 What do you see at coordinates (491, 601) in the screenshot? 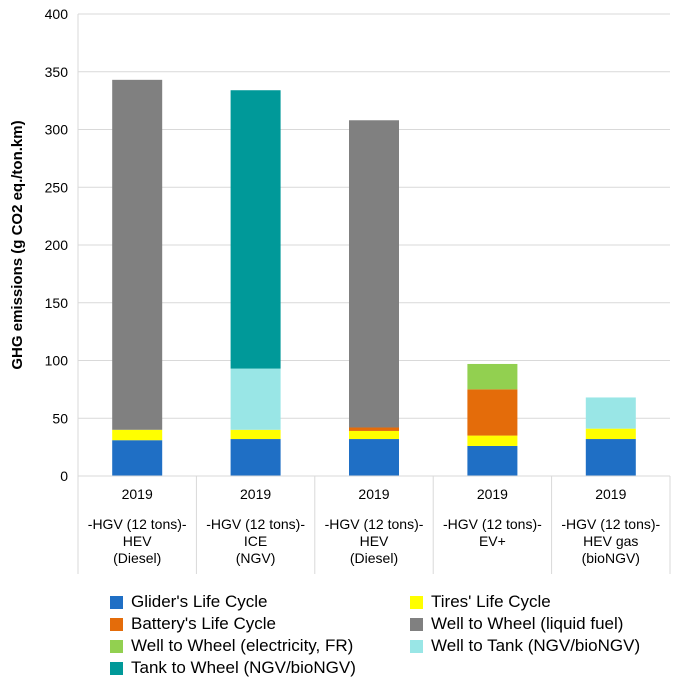
I see `legend-label: Tires' Life Cycle` at bounding box center [491, 601].